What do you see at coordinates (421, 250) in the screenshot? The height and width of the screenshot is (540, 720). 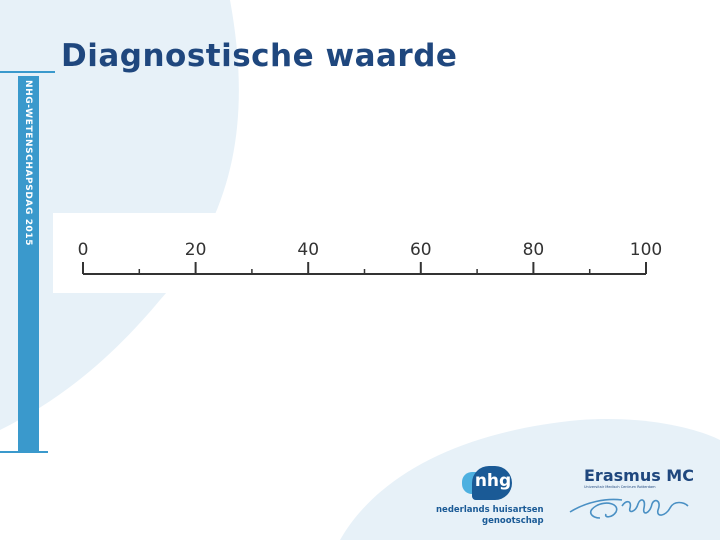 I see `scale-tick-label: 60` at bounding box center [421, 250].